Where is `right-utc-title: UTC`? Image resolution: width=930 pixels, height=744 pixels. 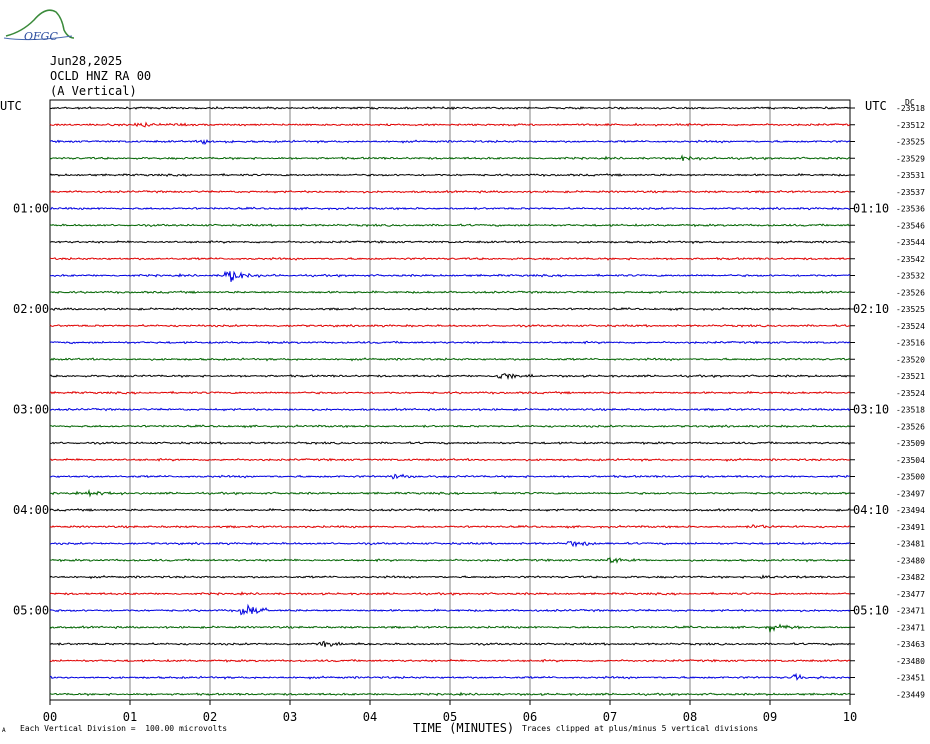 right-utc-title: UTC is located at coordinates (876, 106).